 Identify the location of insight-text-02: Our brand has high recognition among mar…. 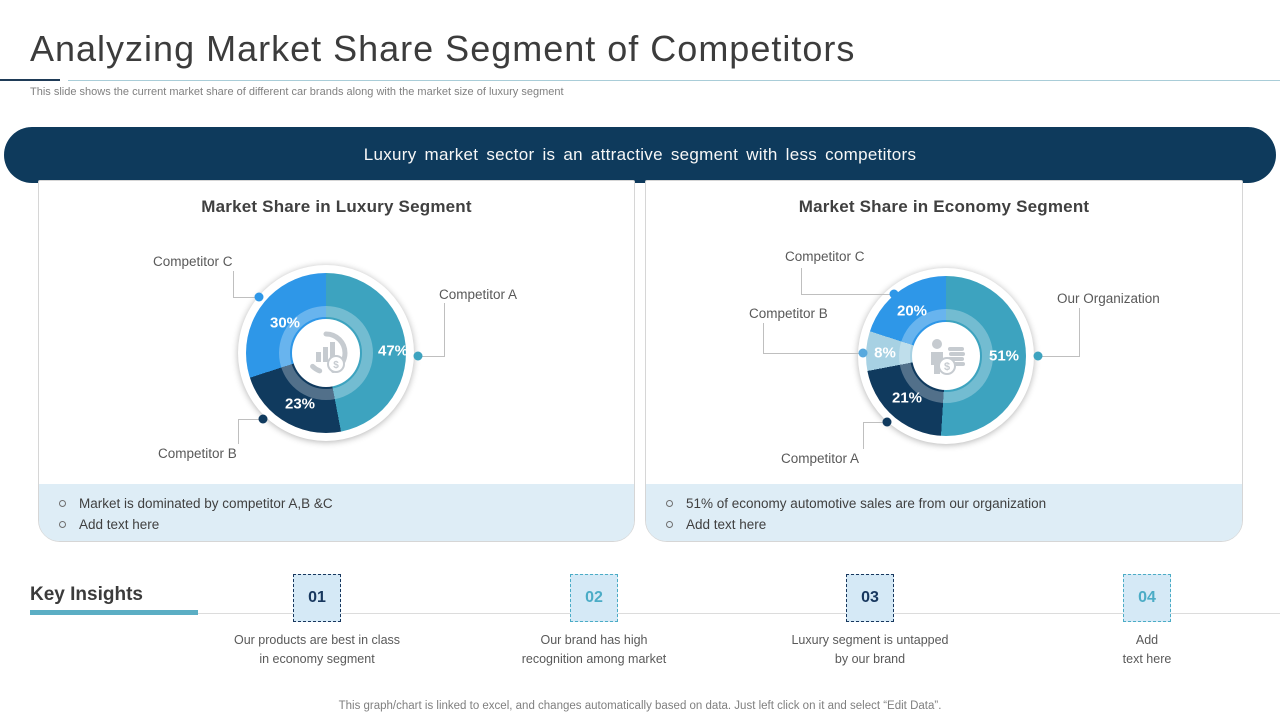
(594, 650).